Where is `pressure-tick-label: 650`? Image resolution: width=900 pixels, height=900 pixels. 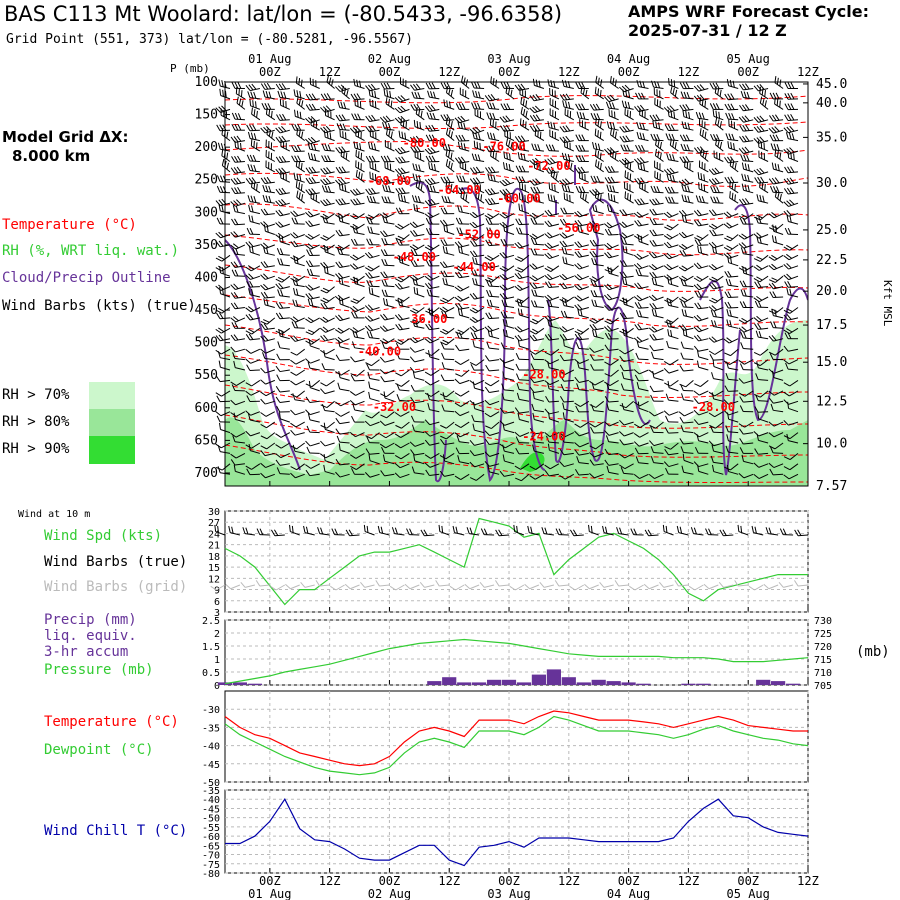 pressure-tick-label: 650 is located at coordinates (206, 440).